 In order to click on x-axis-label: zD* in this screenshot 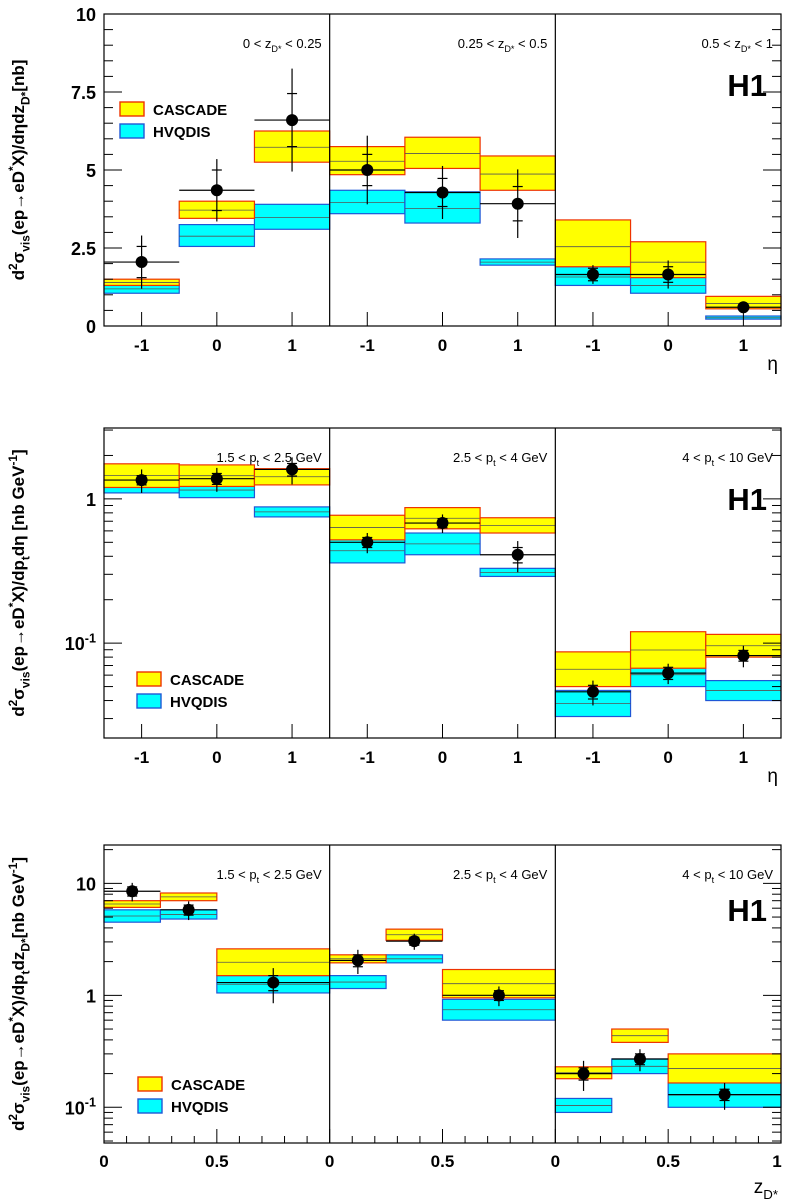, I will do `click(766, 1188)`.